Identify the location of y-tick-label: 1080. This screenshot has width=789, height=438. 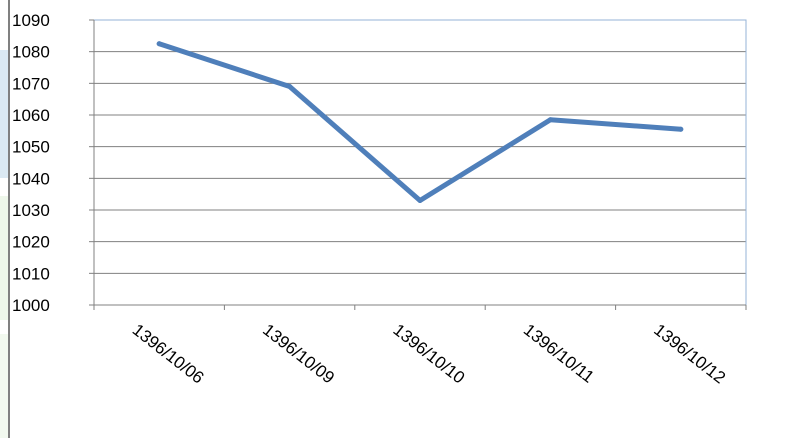
(31, 52).